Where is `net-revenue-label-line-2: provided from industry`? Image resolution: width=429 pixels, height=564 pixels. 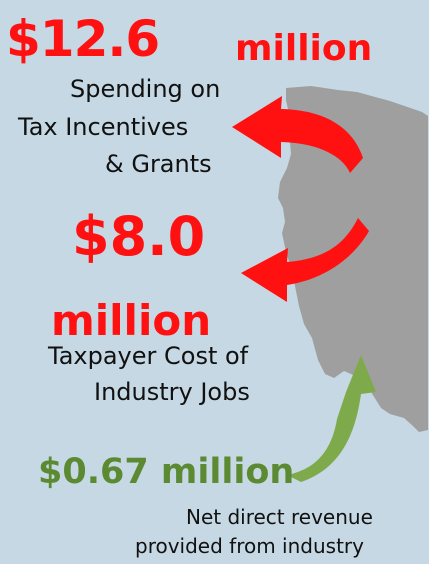
net-revenue-label-line-2: provided from industry is located at coordinates (249, 546).